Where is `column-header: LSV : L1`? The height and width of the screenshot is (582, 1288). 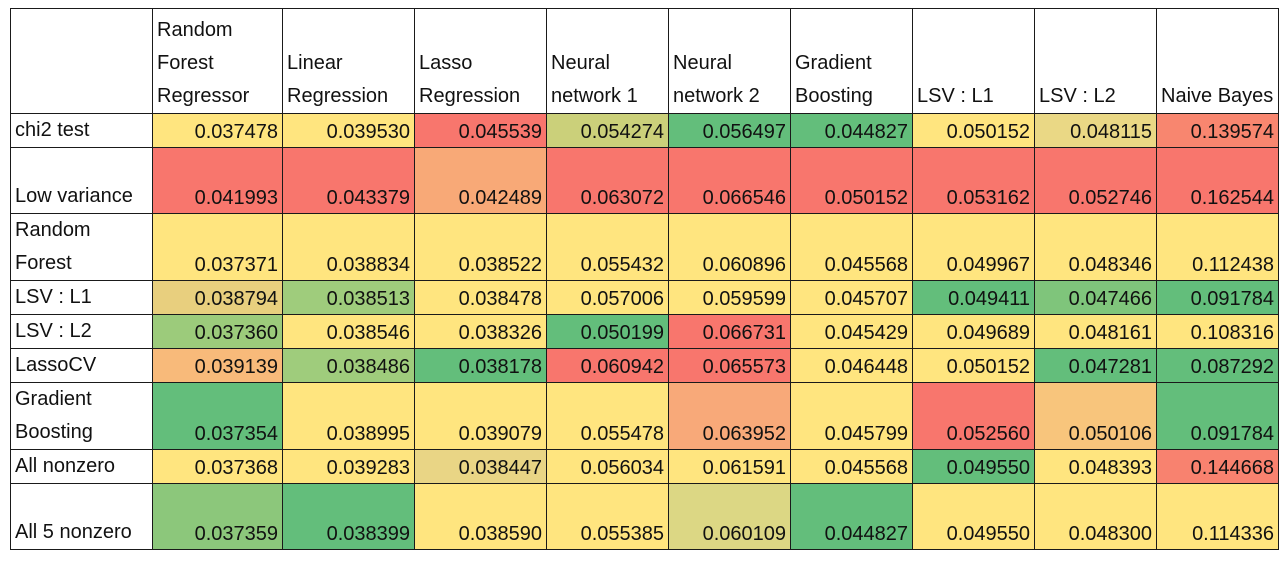
column-header: LSV : L1 is located at coordinates (973, 61).